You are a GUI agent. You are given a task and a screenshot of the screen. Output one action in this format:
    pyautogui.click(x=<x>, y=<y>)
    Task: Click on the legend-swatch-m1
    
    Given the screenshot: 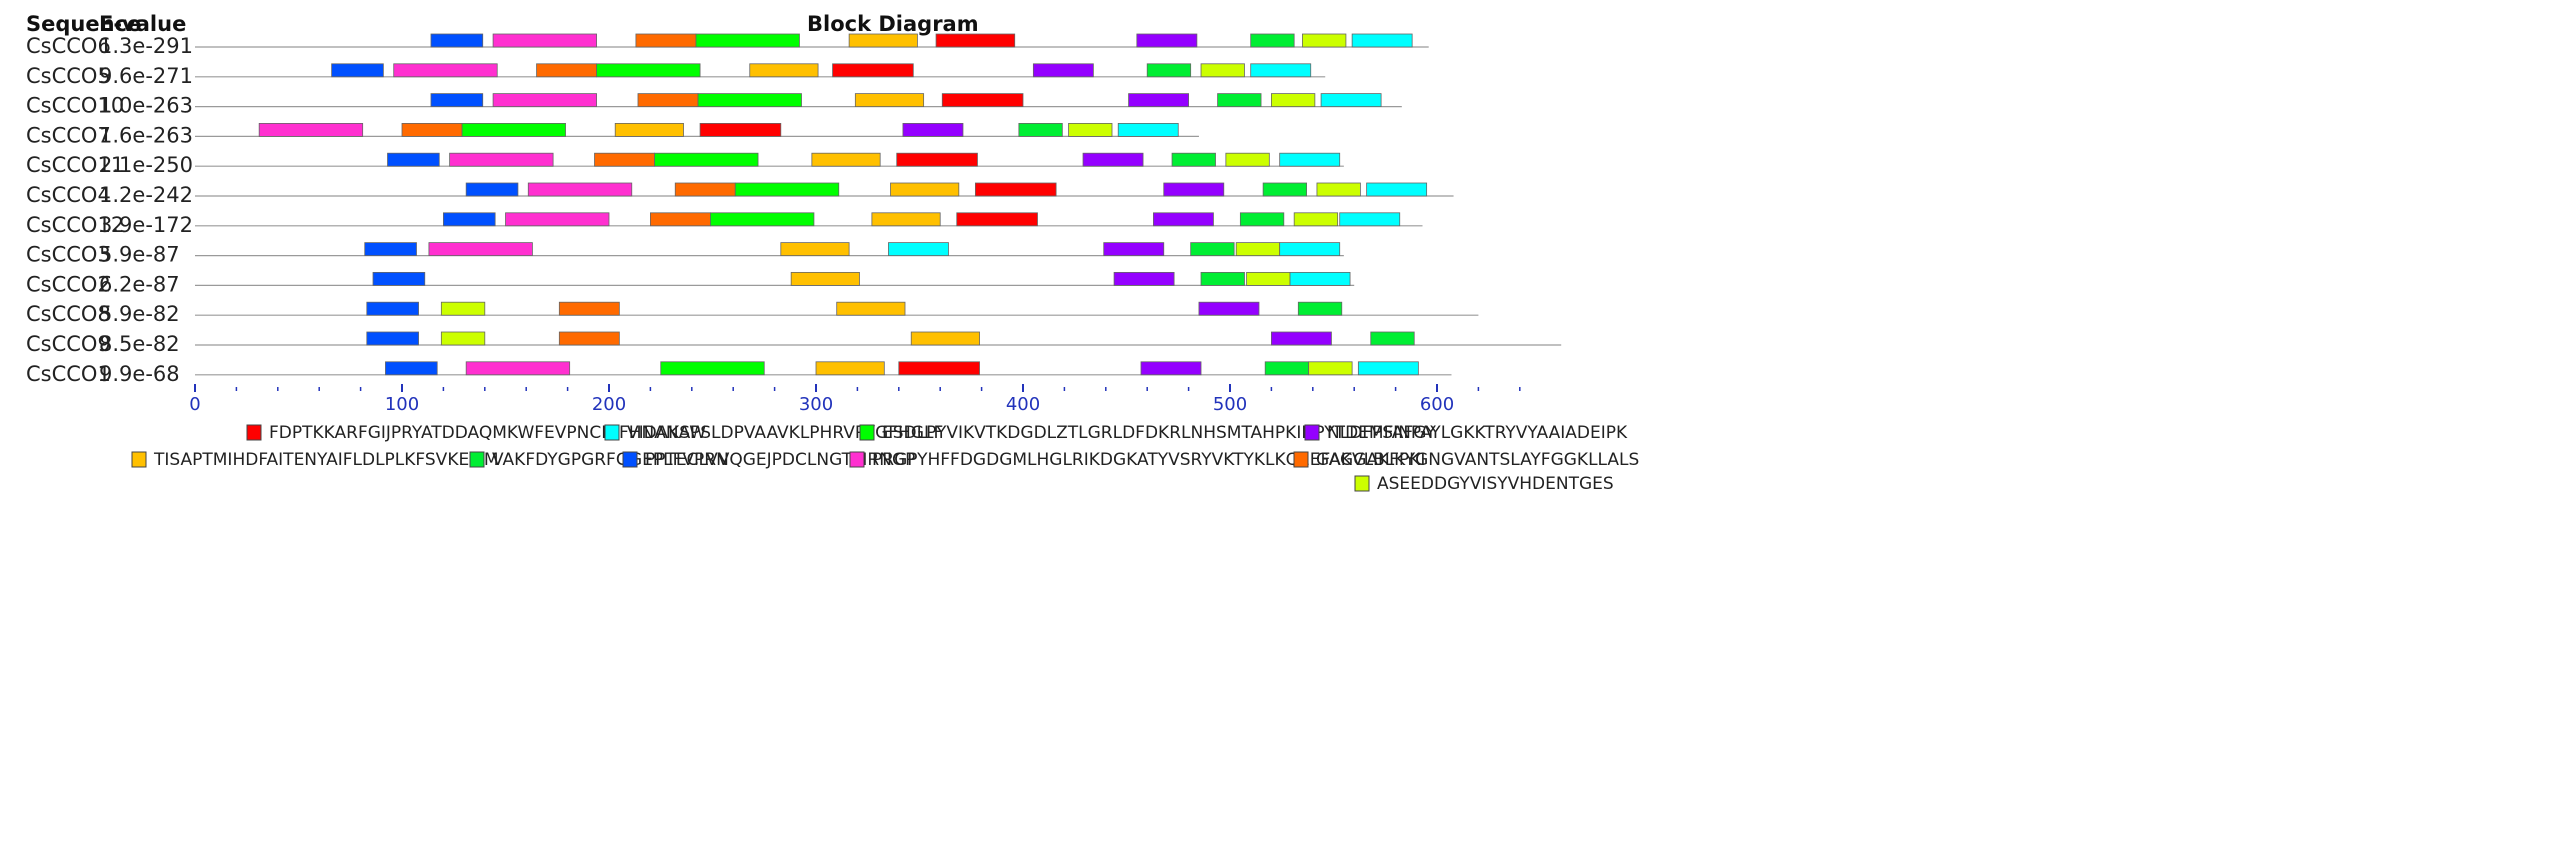 What is the action you would take?
    pyautogui.click(x=254, y=432)
    